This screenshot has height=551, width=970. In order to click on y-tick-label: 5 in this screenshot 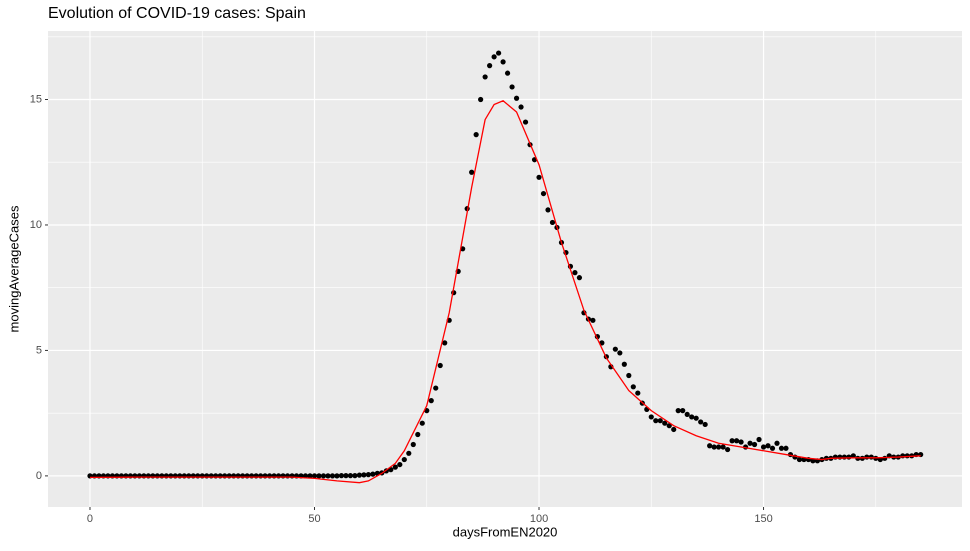, I will do `click(39, 350)`.